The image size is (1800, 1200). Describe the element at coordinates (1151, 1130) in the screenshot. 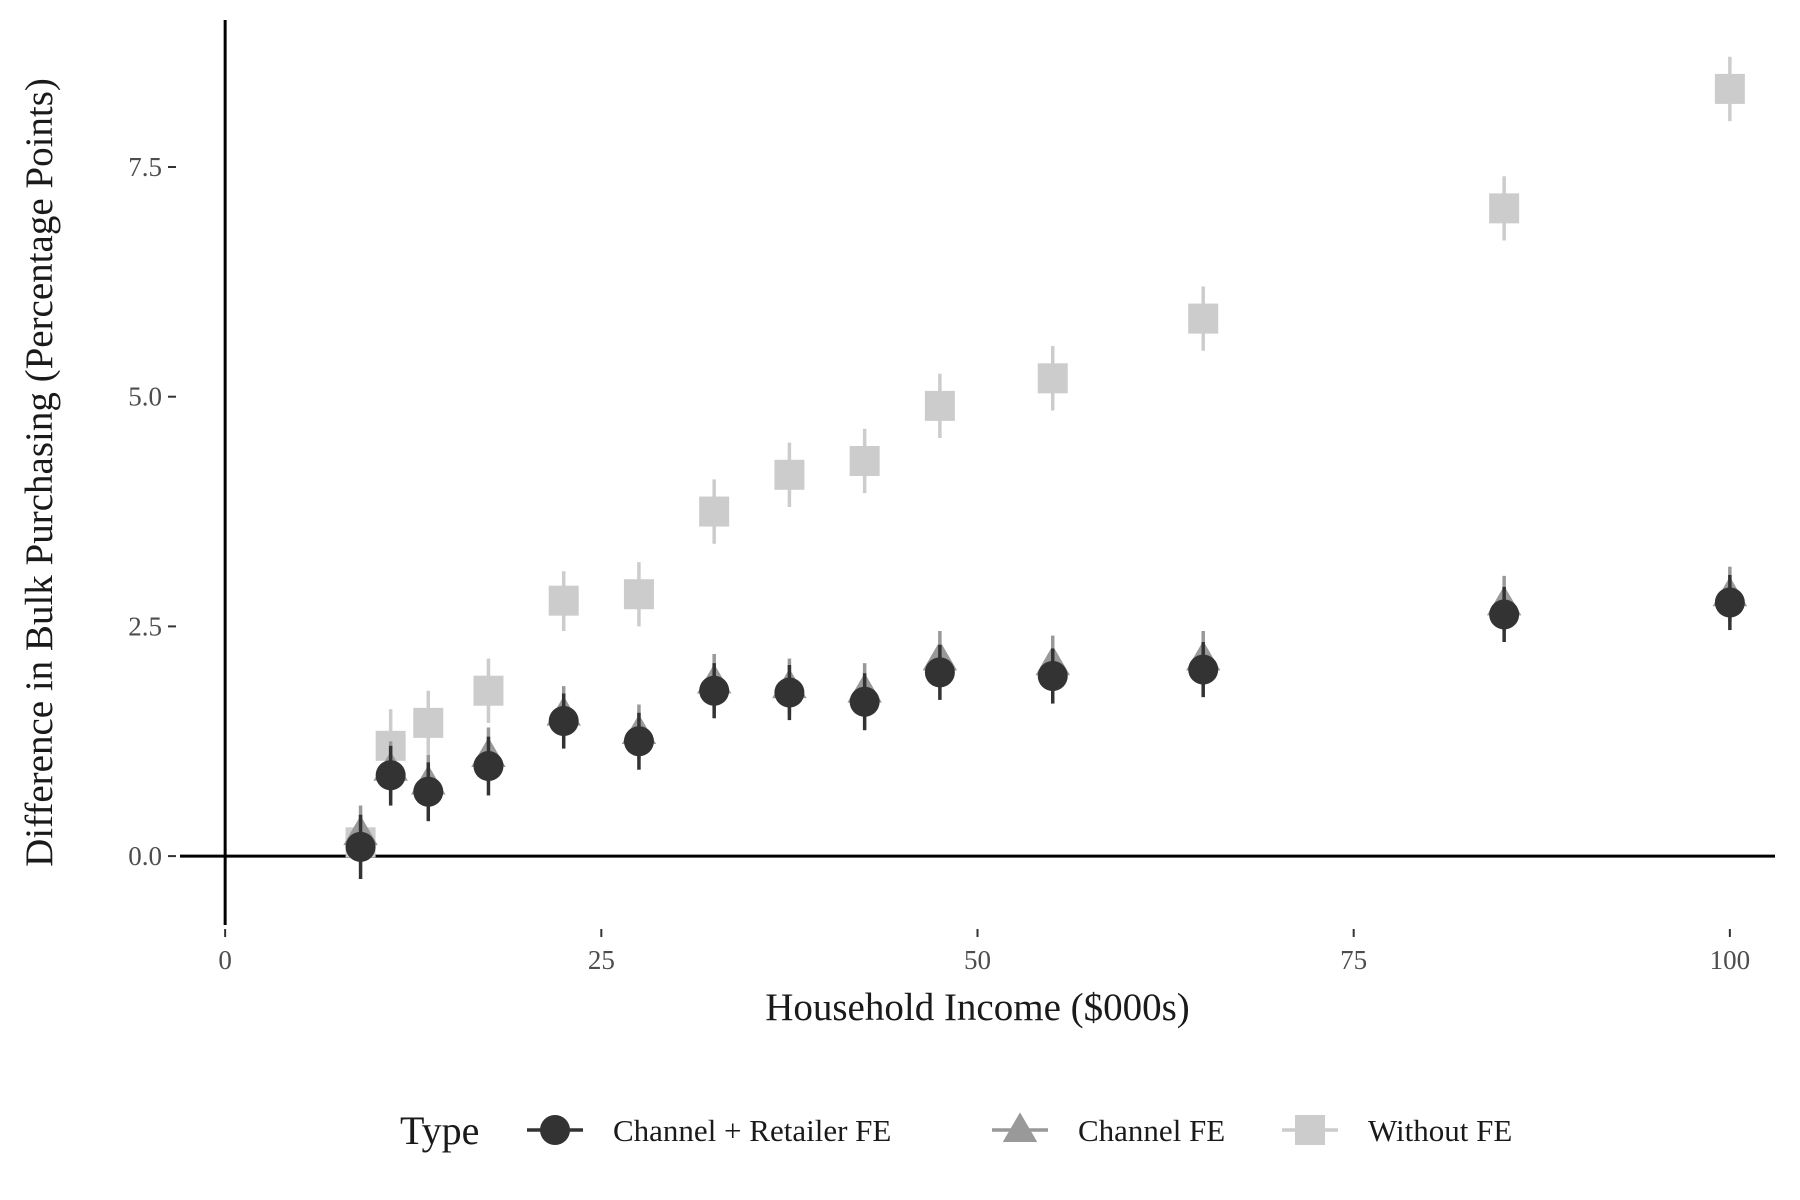

I see `legend-label: Channel FE` at that location.